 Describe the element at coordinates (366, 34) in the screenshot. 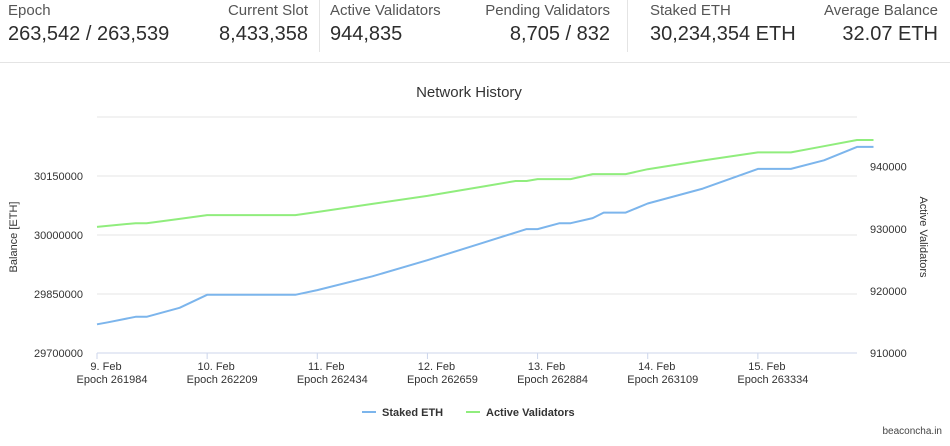

I see `stat-active-validators-value: 944,835` at that location.